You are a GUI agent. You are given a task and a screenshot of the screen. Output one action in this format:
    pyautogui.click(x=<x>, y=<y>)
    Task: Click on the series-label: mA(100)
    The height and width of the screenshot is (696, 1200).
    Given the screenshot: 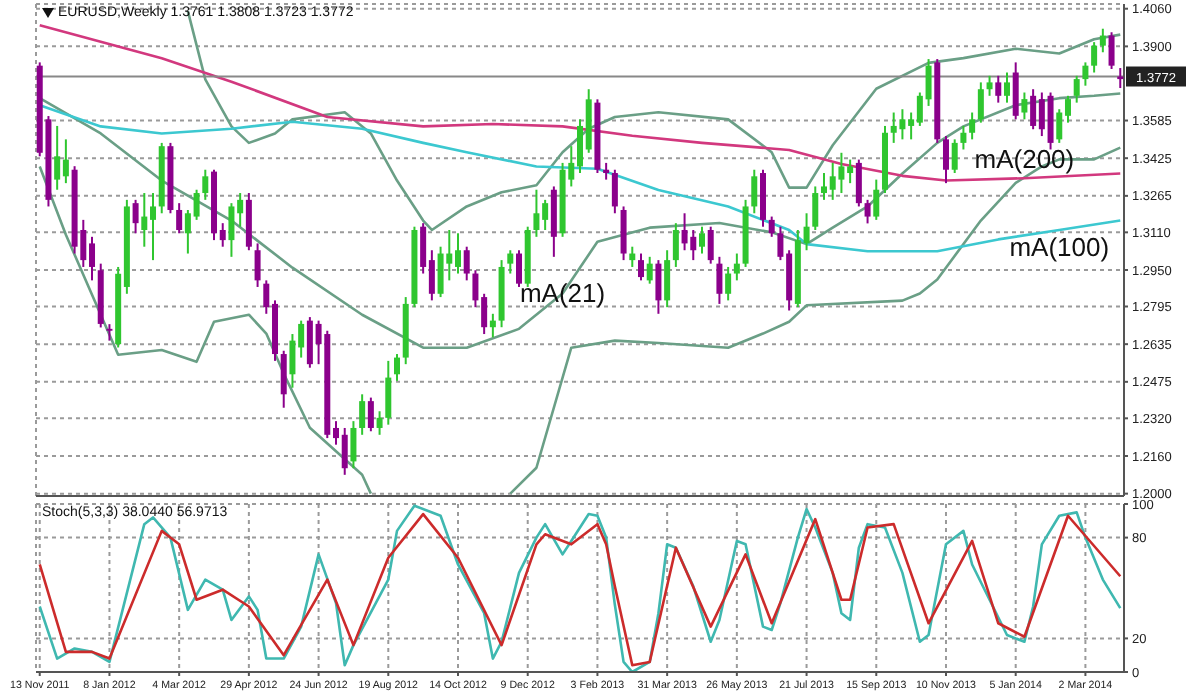 What is the action you would take?
    pyautogui.click(x=1059, y=246)
    